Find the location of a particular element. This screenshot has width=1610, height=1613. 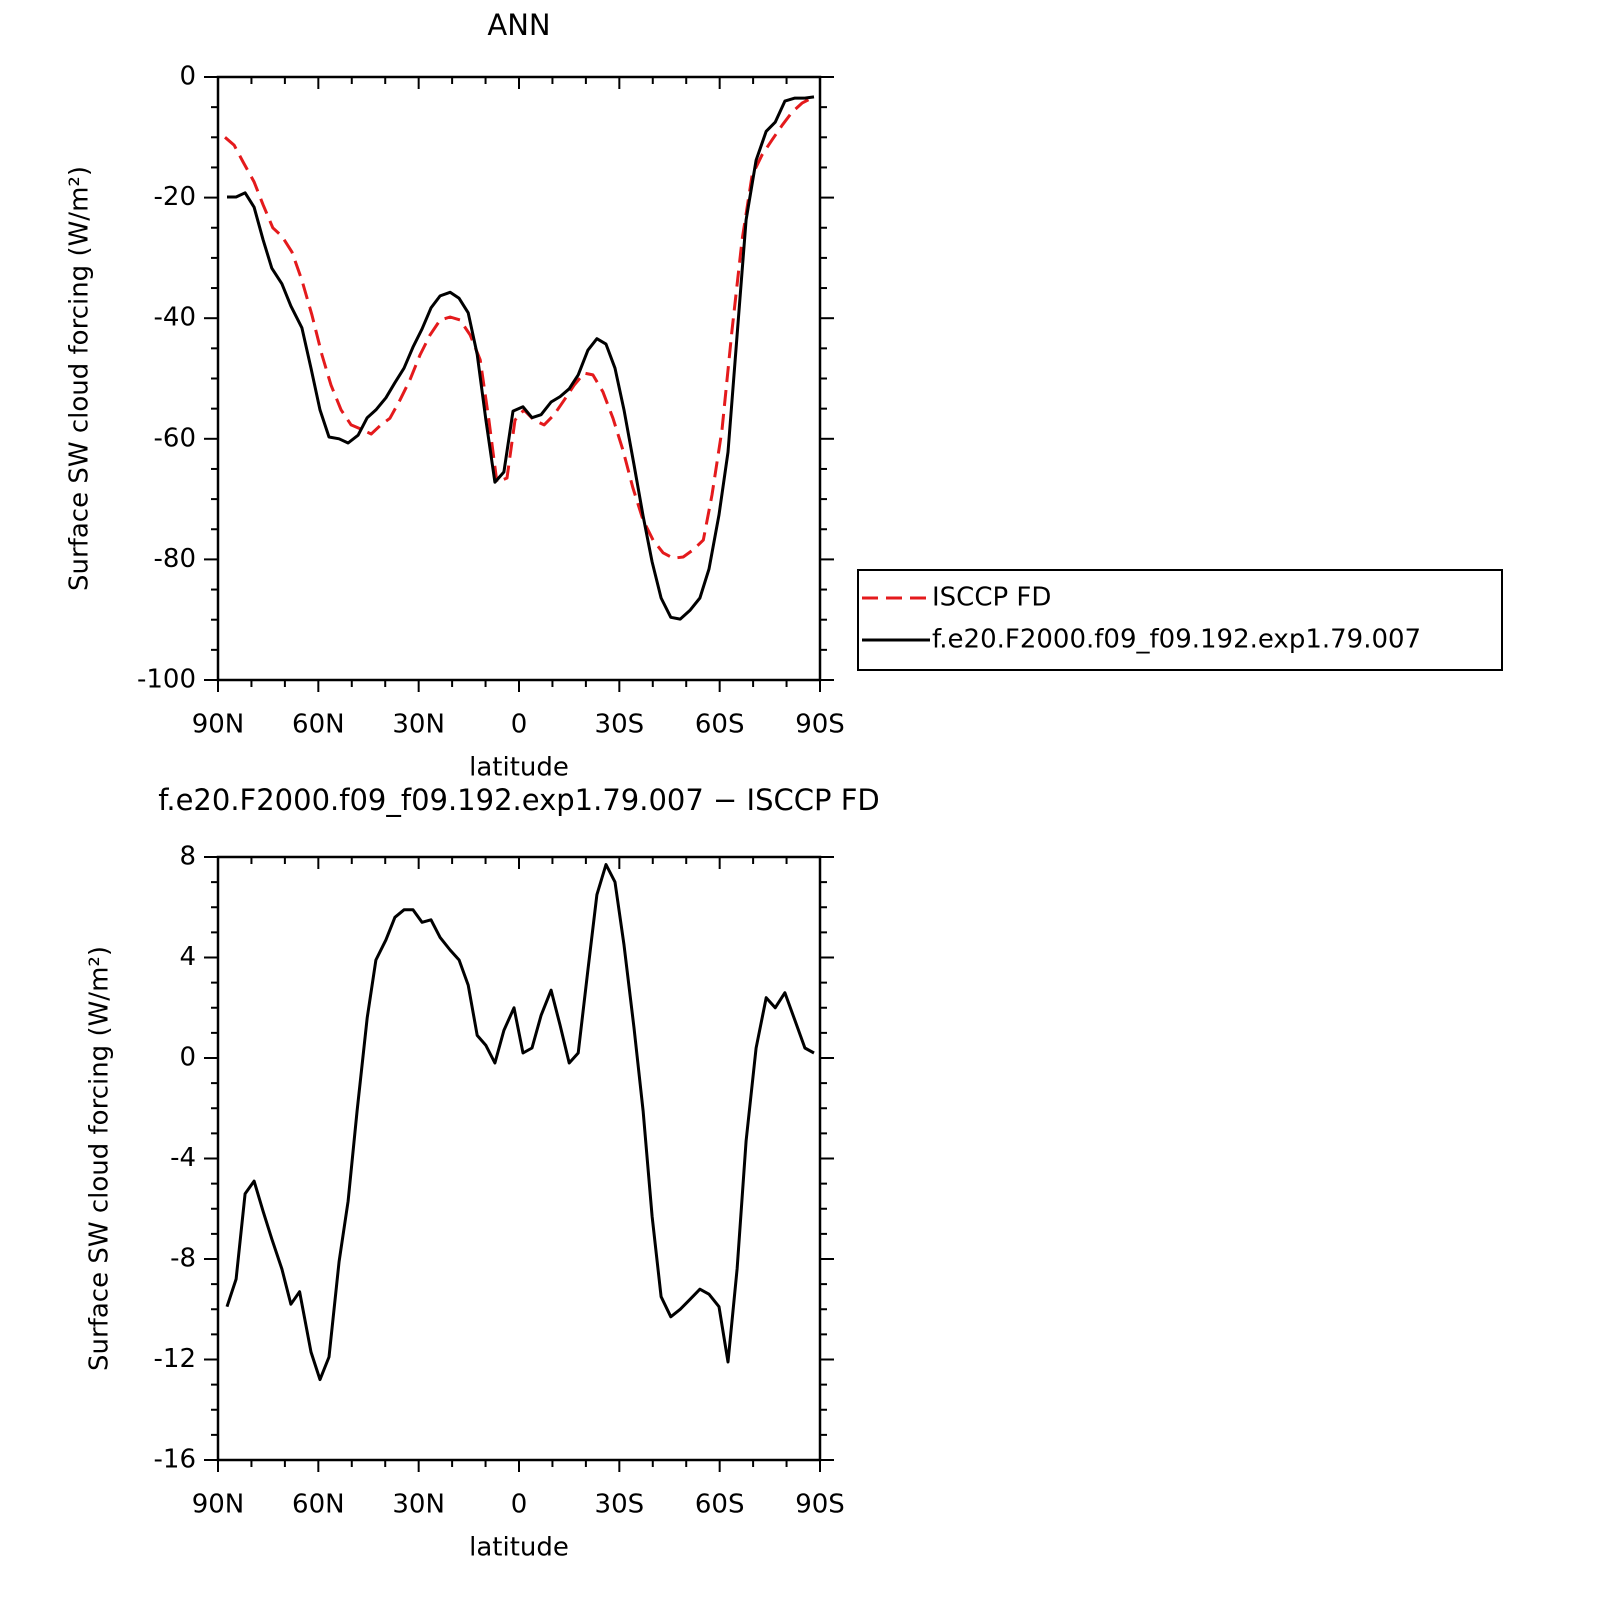

y-tick-label: -20 is located at coordinates (175, 197).